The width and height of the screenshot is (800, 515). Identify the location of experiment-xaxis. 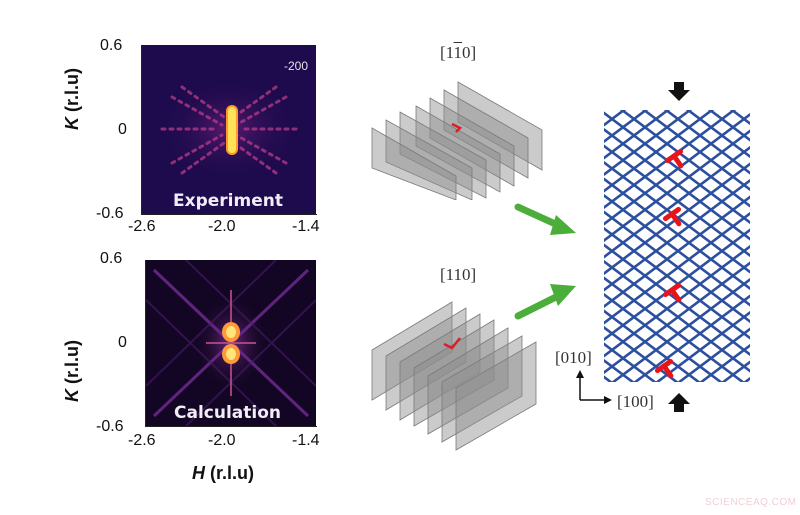
(229, 214).